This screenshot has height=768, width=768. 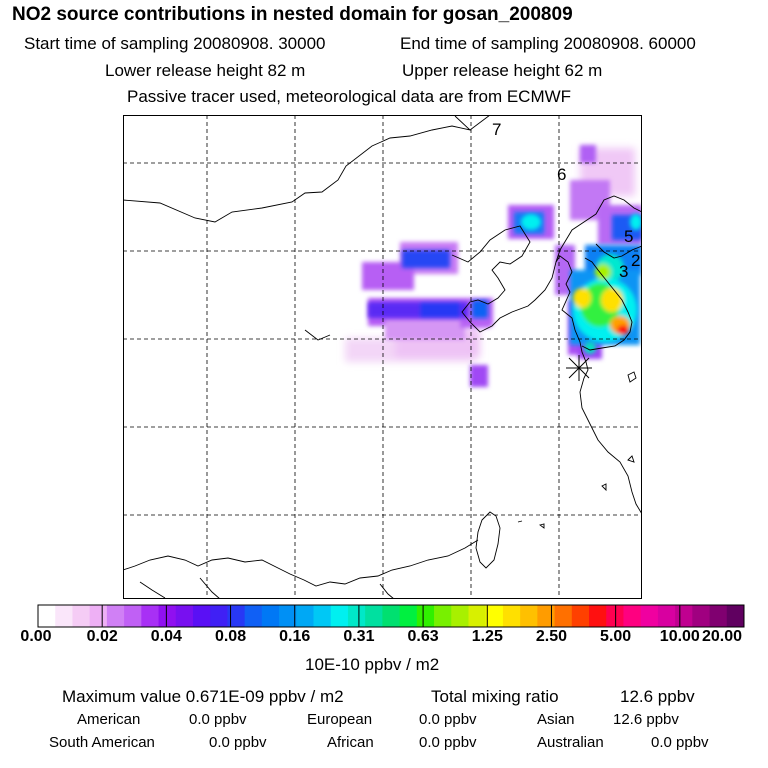 I want to click on region-label-5: 5, so click(x=628, y=236).